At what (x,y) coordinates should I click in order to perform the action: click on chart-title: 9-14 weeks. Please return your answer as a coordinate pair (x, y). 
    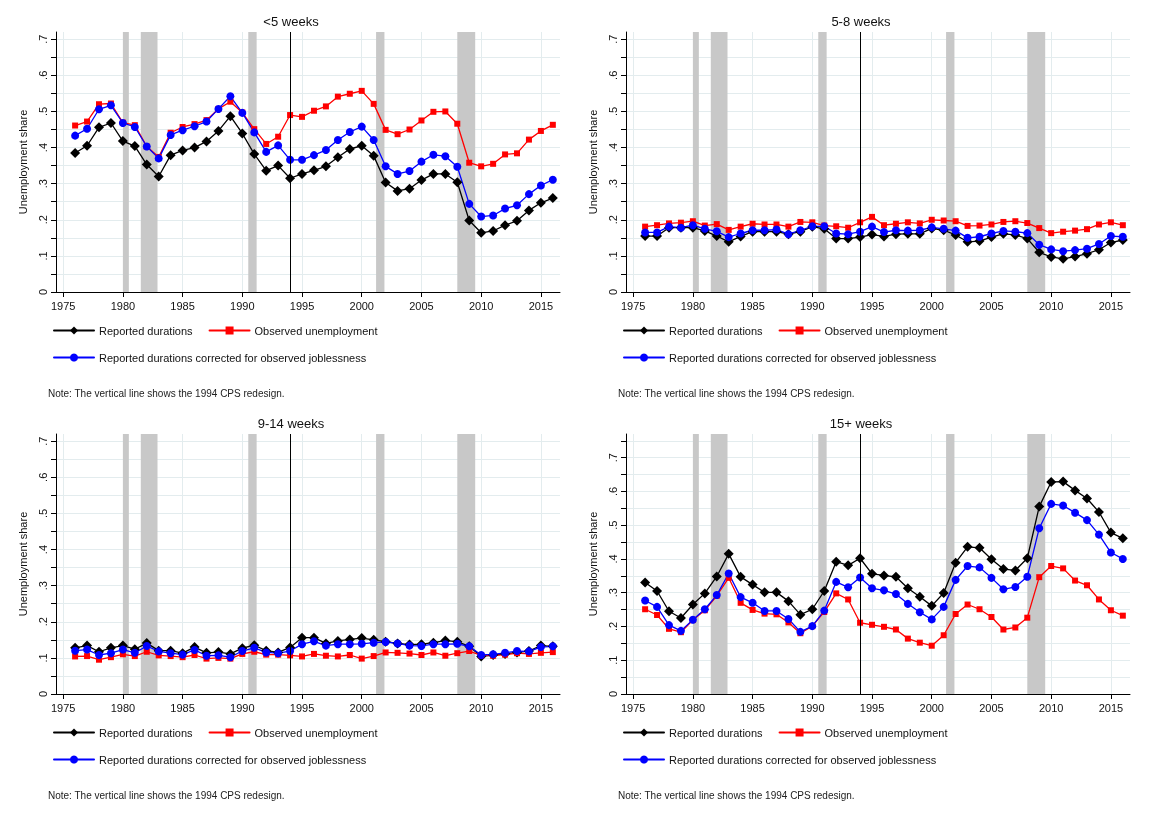
    Looking at the image, I should click on (291, 423).